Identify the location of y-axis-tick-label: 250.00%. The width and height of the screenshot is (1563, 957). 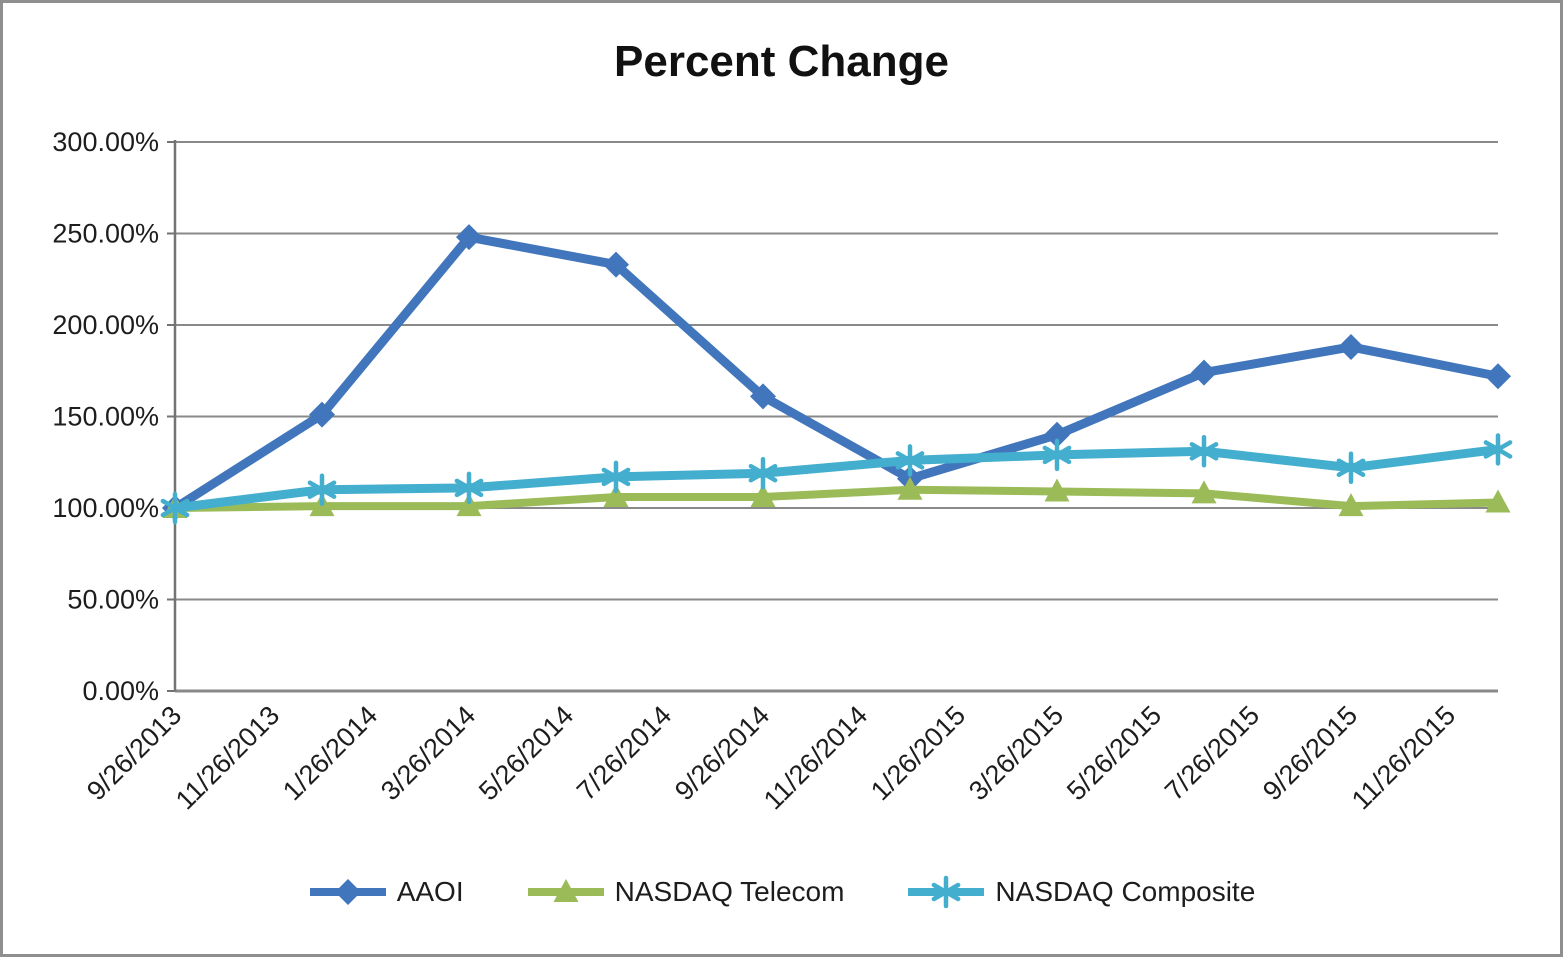
(105, 234).